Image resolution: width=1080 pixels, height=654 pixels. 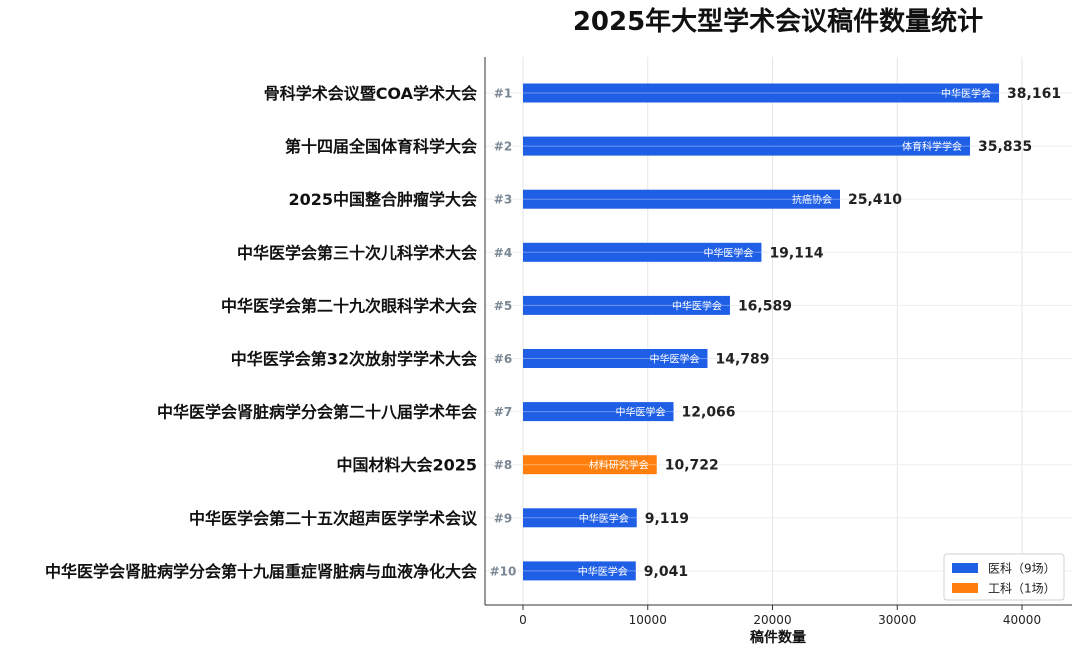 What do you see at coordinates (1022, 569) in the screenshot?
I see `legend-entry: 医科（9场）` at bounding box center [1022, 569].